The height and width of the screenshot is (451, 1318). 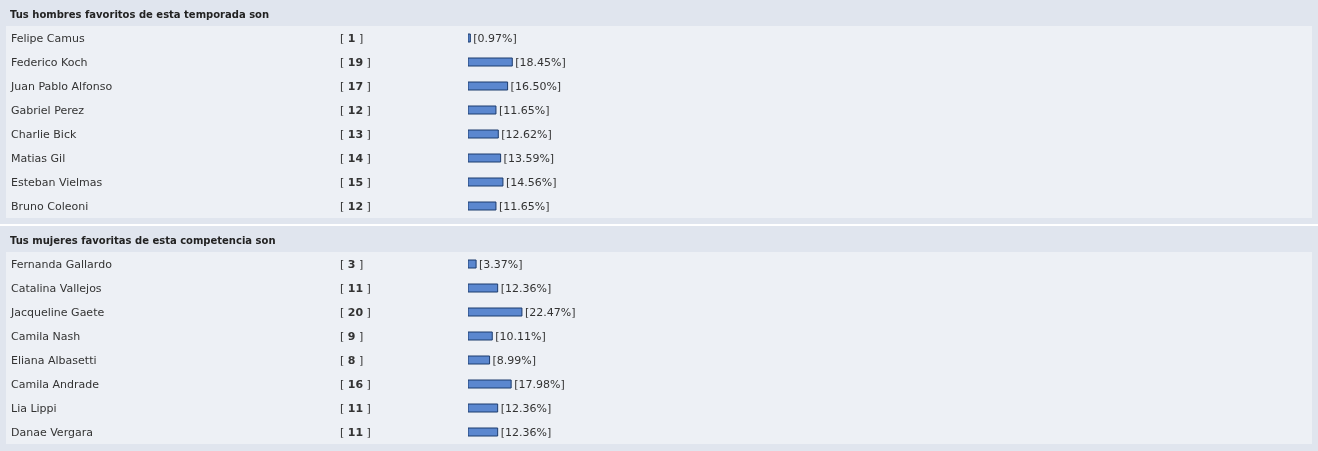 What do you see at coordinates (355, 134) in the screenshot?
I see `text: [ 13 ]` at bounding box center [355, 134].